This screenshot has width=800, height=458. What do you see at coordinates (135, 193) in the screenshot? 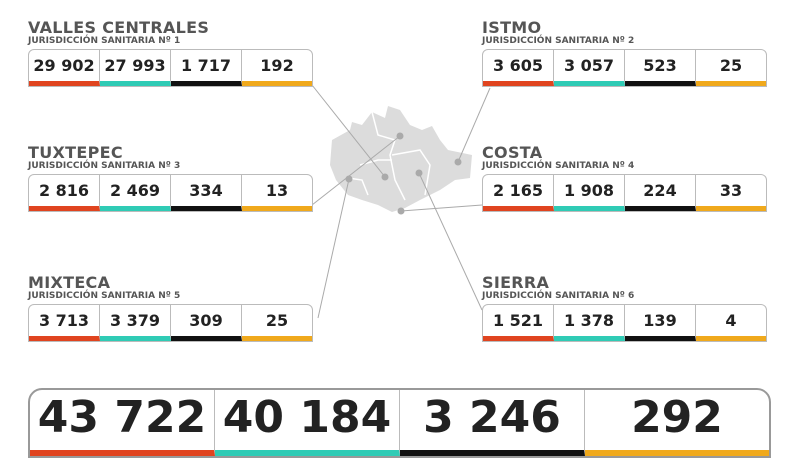
I see `recovered-count: 2 469` at bounding box center [135, 193].